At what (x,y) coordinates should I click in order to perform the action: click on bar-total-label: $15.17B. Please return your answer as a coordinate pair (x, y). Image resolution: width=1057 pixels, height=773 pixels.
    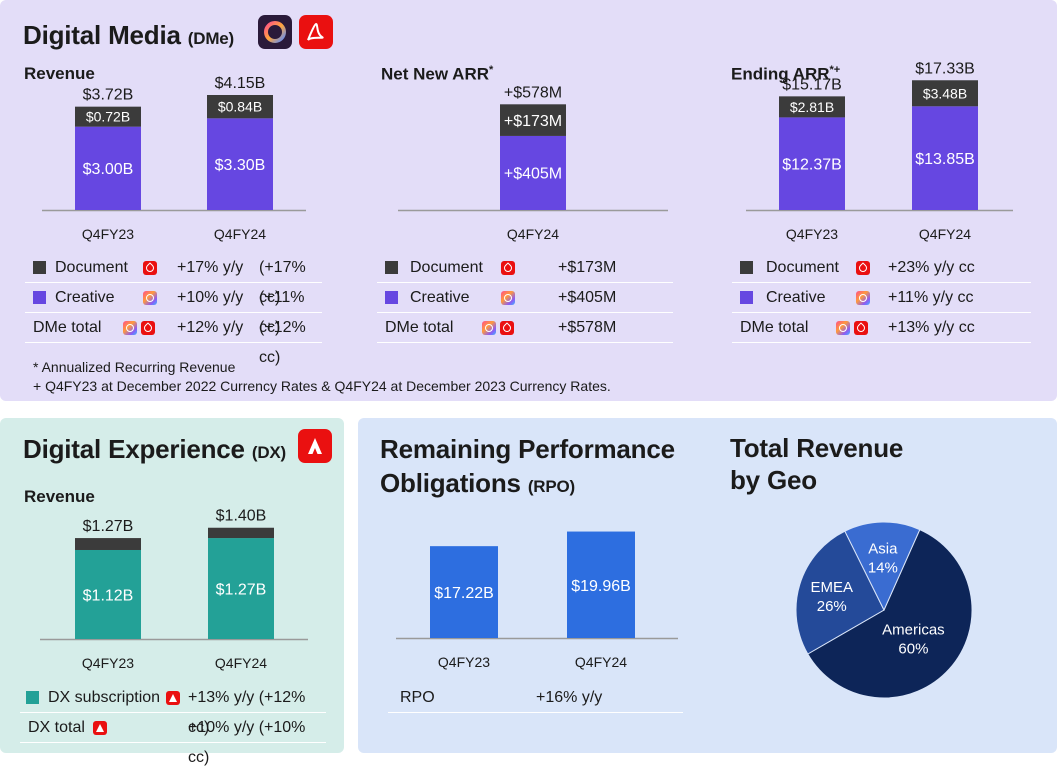
    Looking at the image, I should click on (812, 84).